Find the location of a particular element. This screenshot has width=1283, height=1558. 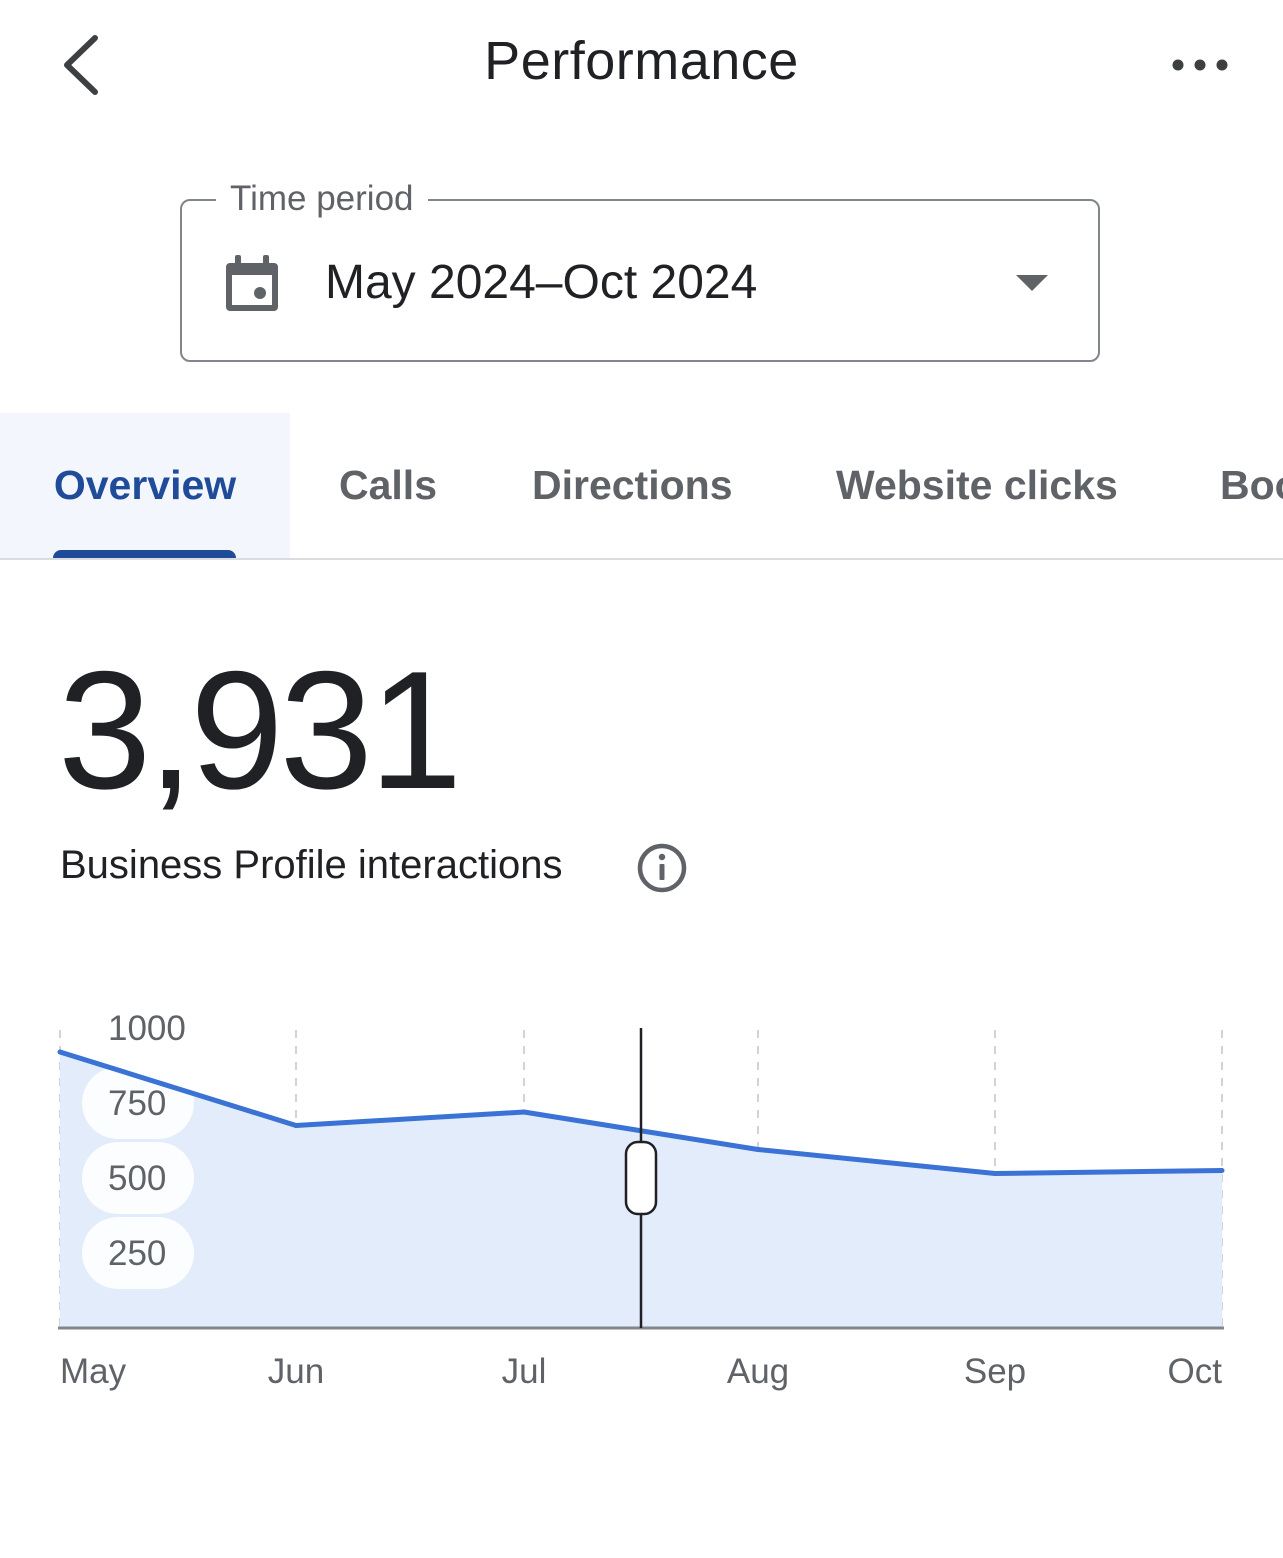

time-period-value: May 2024–Oct 2024 is located at coordinates (541, 282).